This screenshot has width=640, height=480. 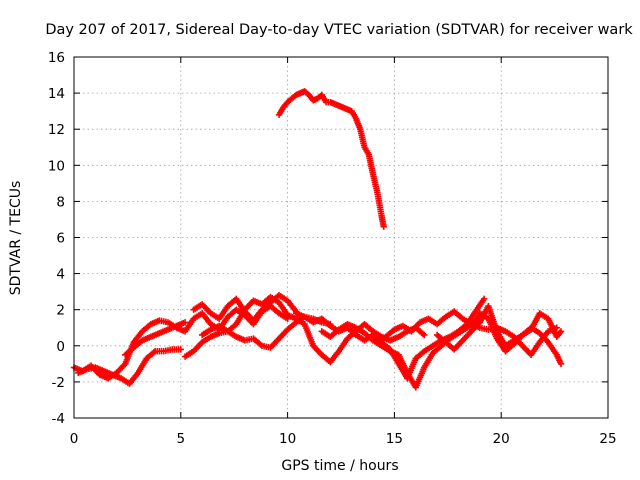 I want to click on x-tick-labels: 0 5 10 15 20 25, so click(x=343, y=439).